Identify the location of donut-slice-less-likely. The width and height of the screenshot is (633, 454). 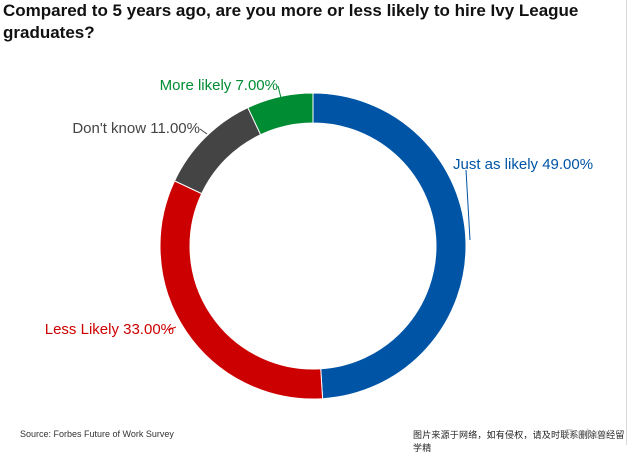
(241, 290).